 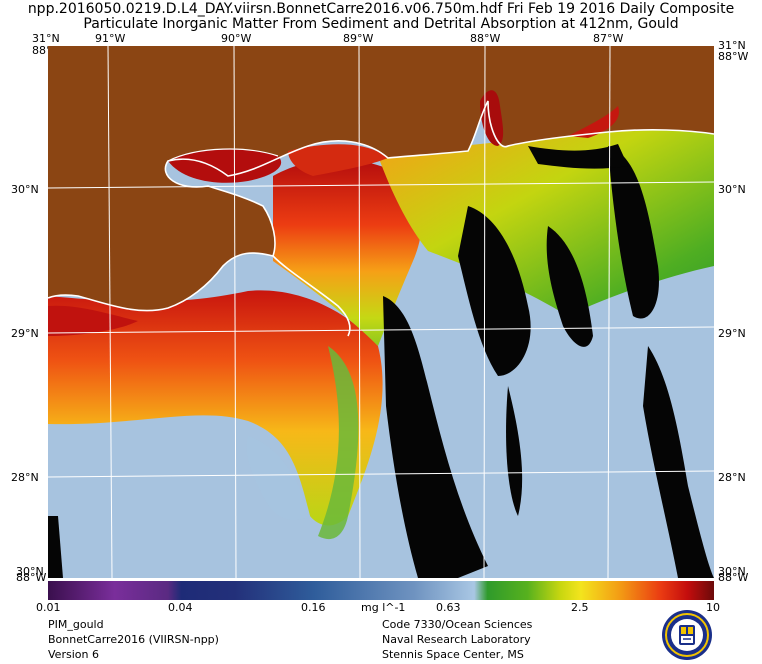 I want to click on lat-label-left-30n: 30°N, so click(x=25, y=189).